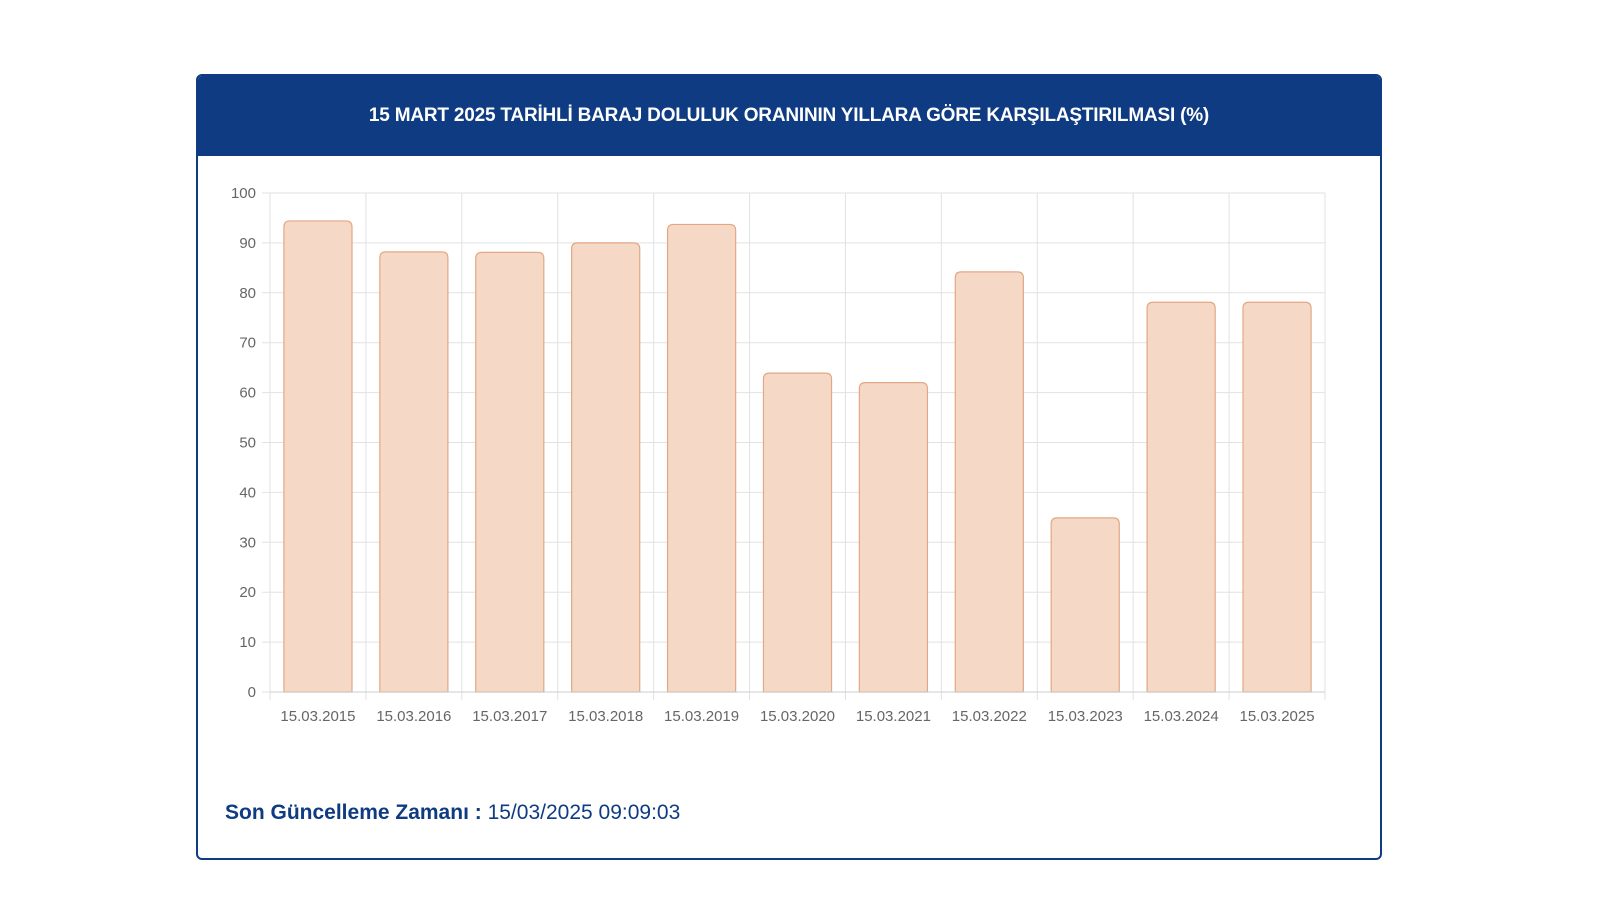 This screenshot has width=1600, height=900. I want to click on x-tick-label: 15.03.2022, so click(989, 716).